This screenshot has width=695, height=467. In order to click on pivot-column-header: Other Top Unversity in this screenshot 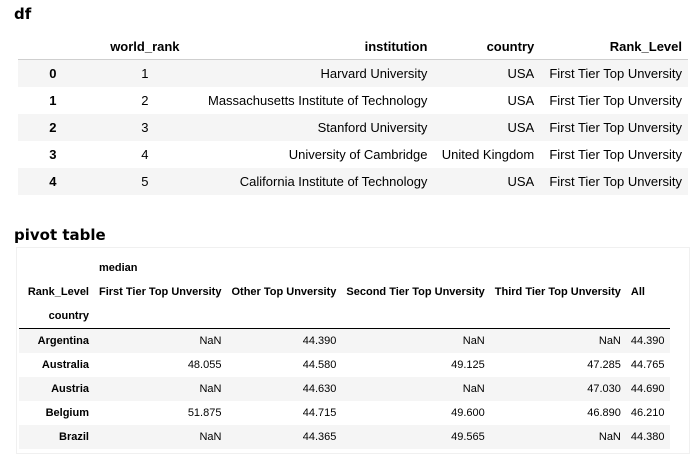, I will do `click(284, 292)`.